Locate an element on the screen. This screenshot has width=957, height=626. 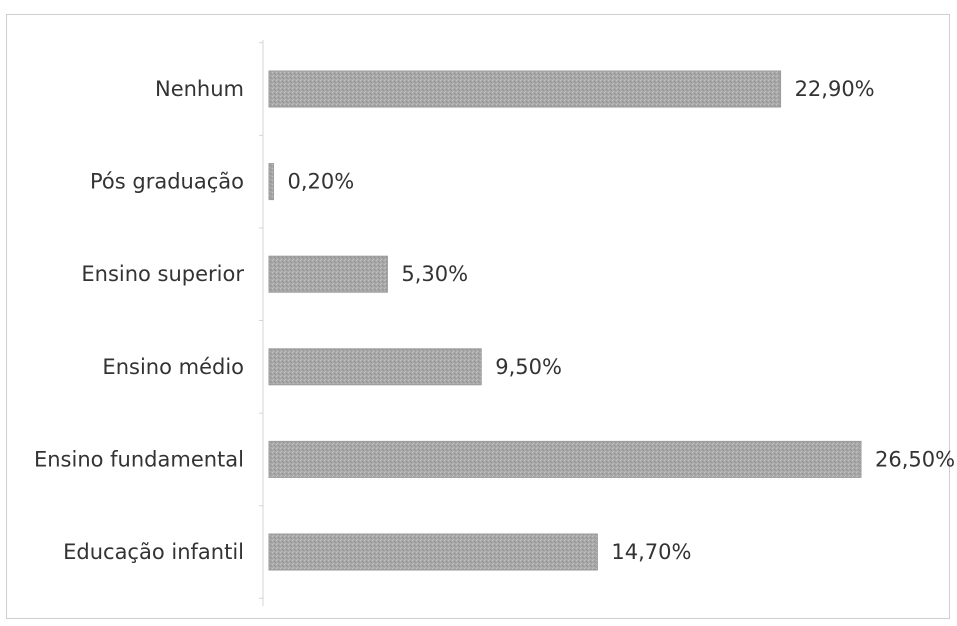
category-label: Ensino médio is located at coordinates (173, 367).